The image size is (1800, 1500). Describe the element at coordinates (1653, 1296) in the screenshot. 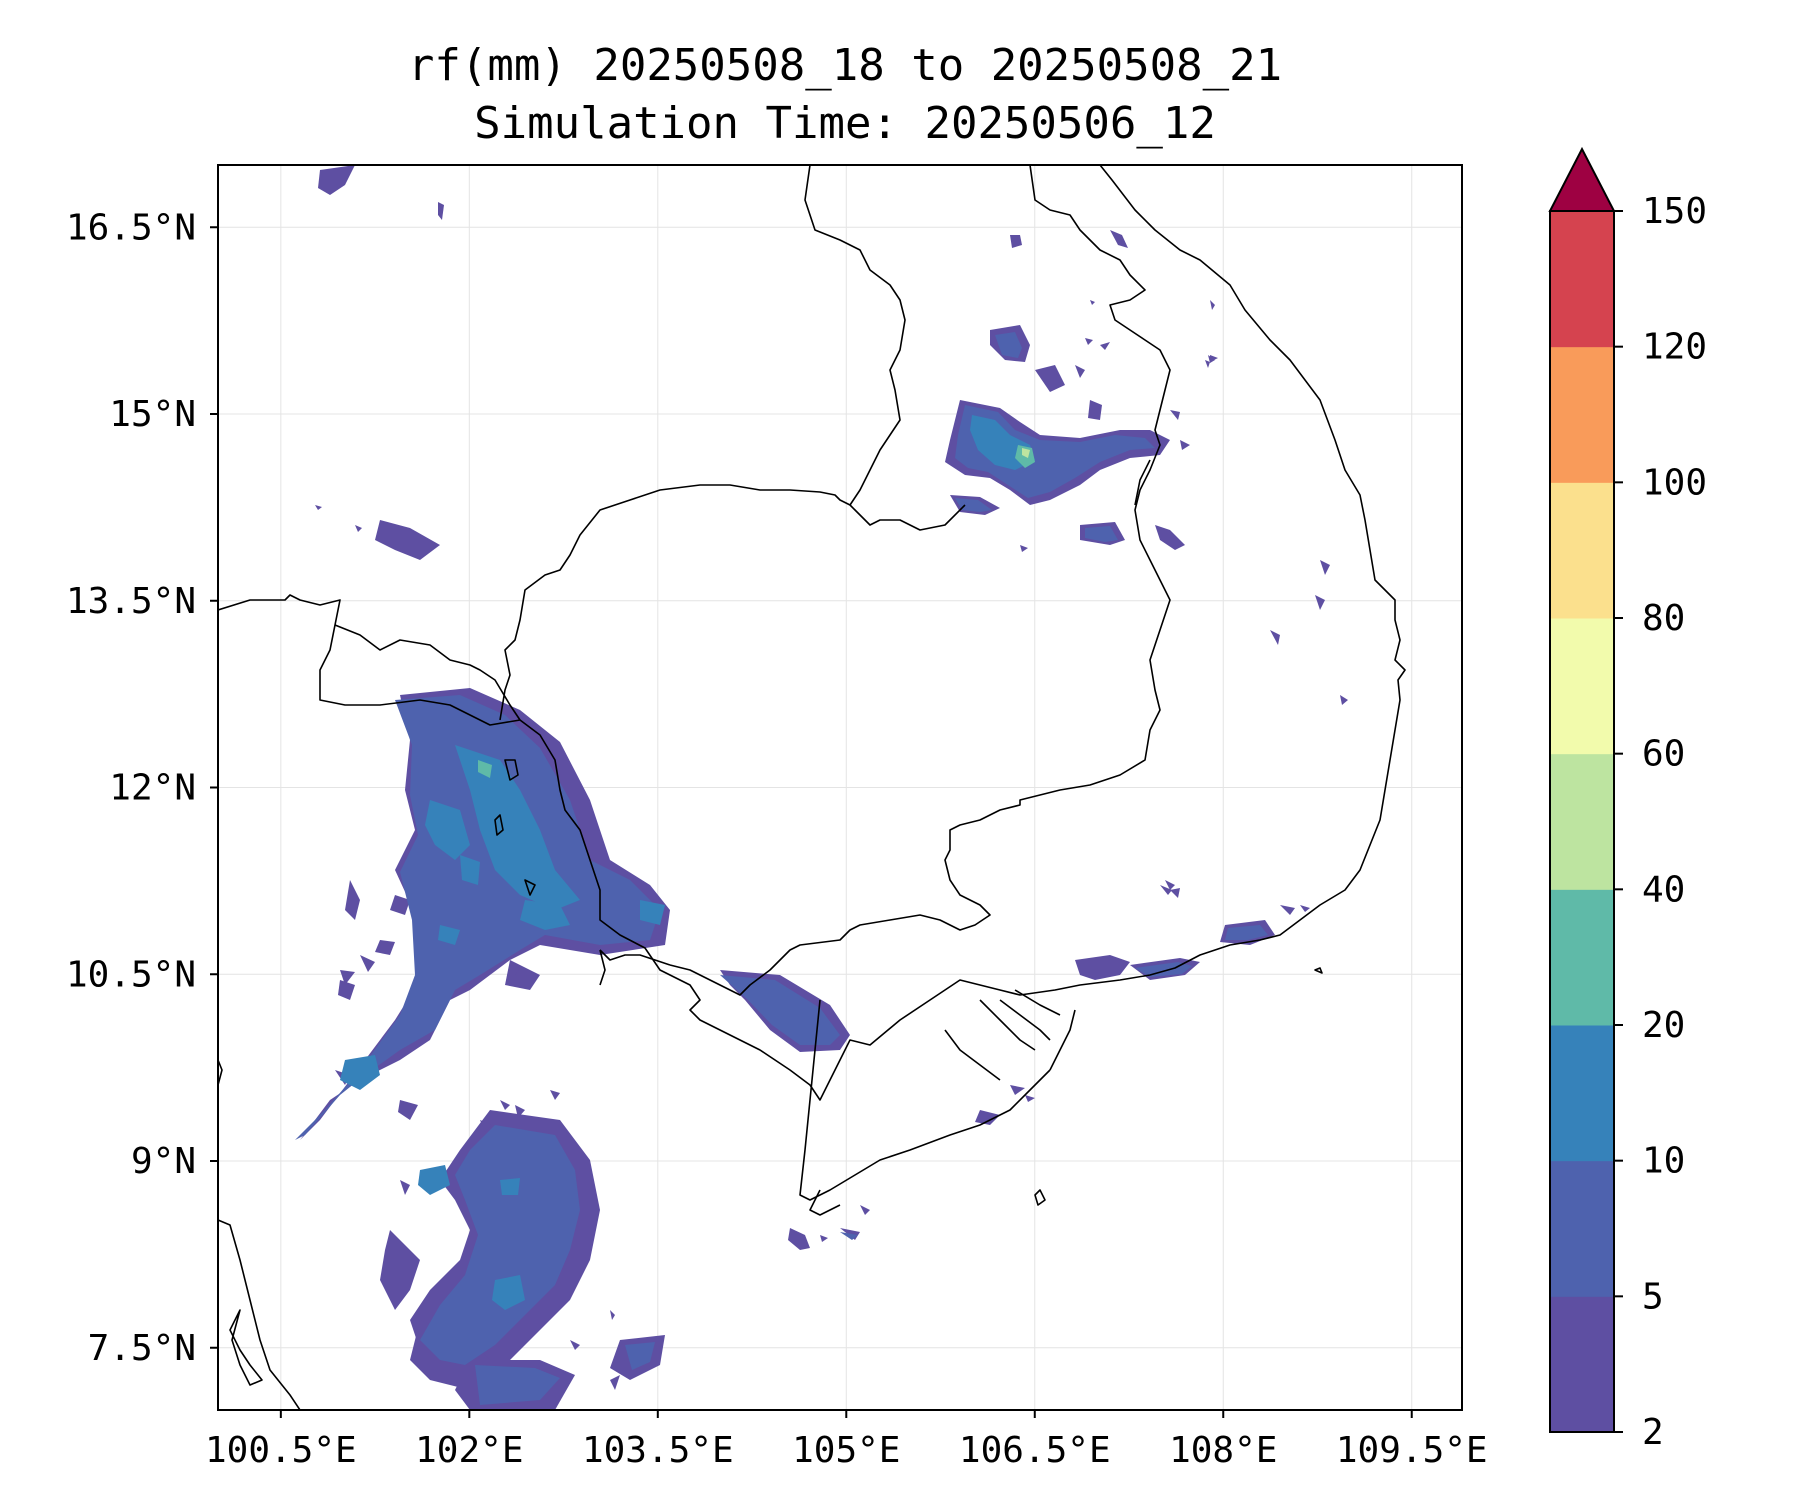

I see `colorbar-tick-label: 5` at that location.